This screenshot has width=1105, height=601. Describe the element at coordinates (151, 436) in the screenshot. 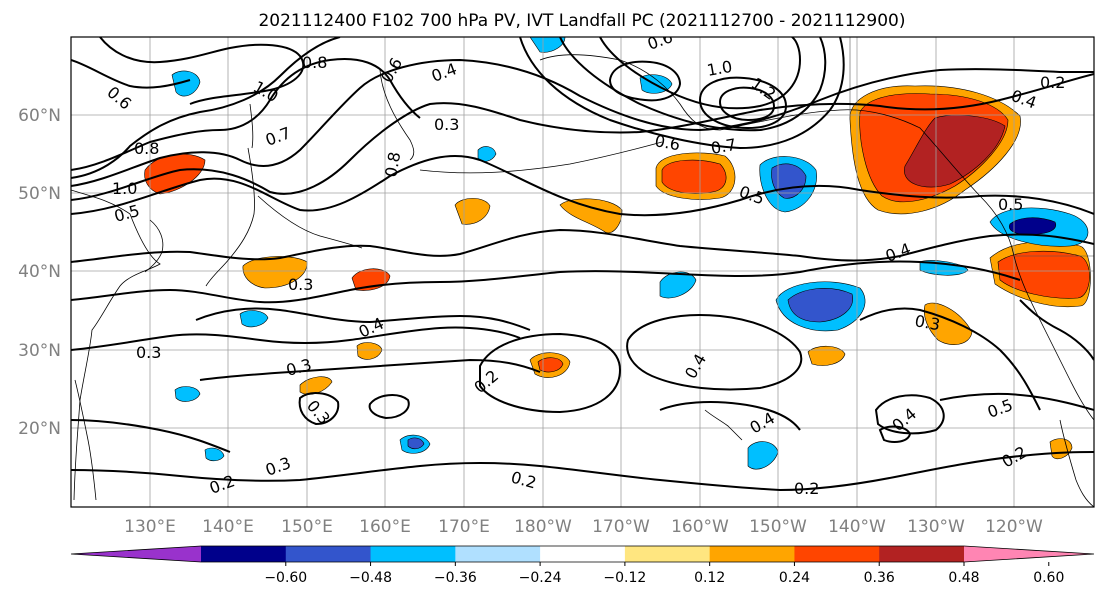

I see `contour-0.3-asia-south` at that location.